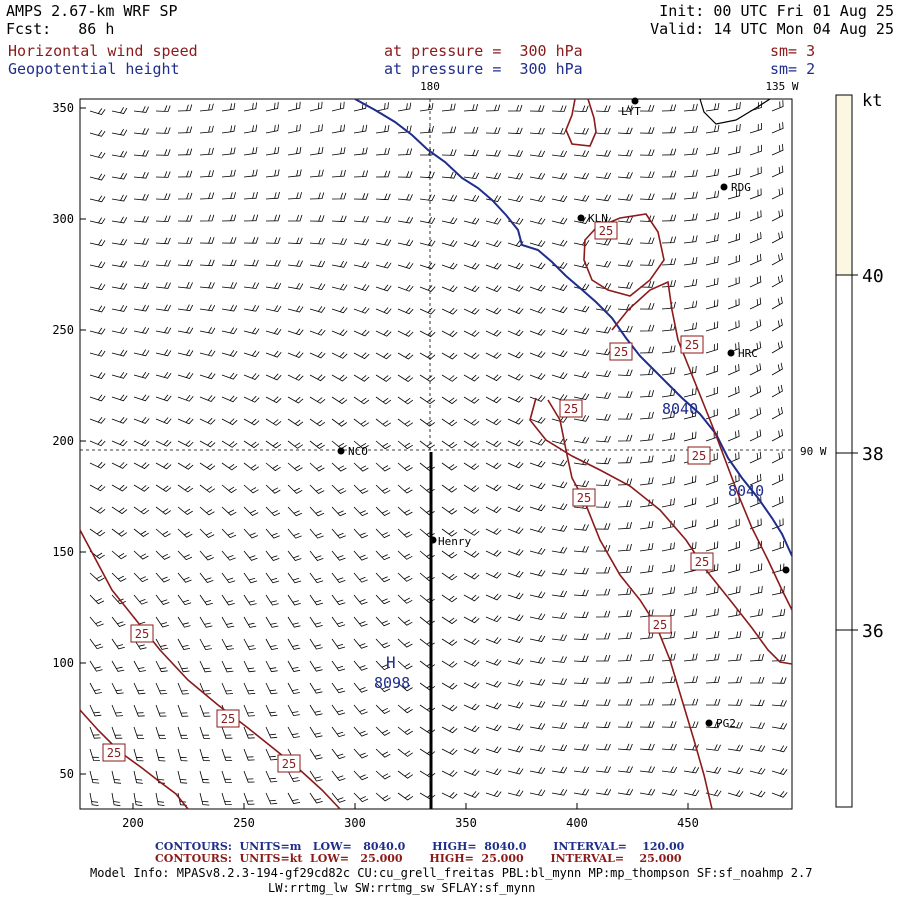 The width and height of the screenshot is (900, 900). What do you see at coordinates (709, 723) in the screenshot?
I see `station-pg2-dot` at bounding box center [709, 723].